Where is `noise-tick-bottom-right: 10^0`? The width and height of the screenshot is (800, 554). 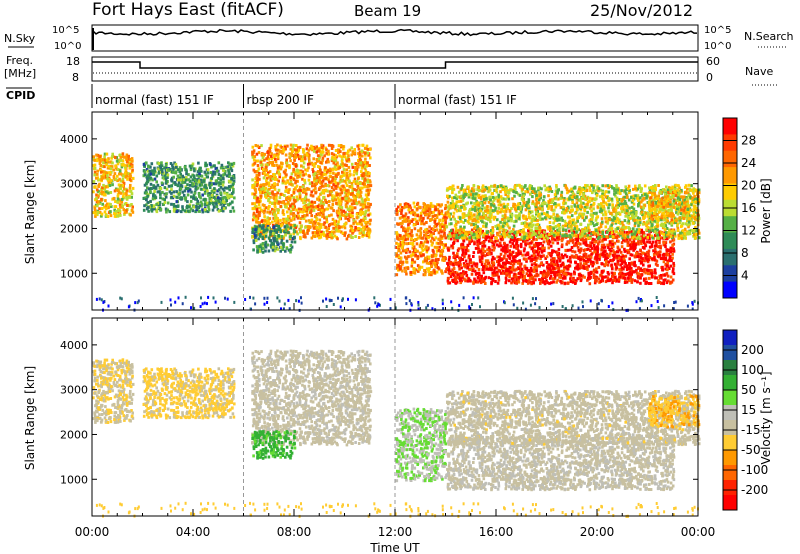
noise-tick-bottom-right: 10^0 is located at coordinates (717, 46).